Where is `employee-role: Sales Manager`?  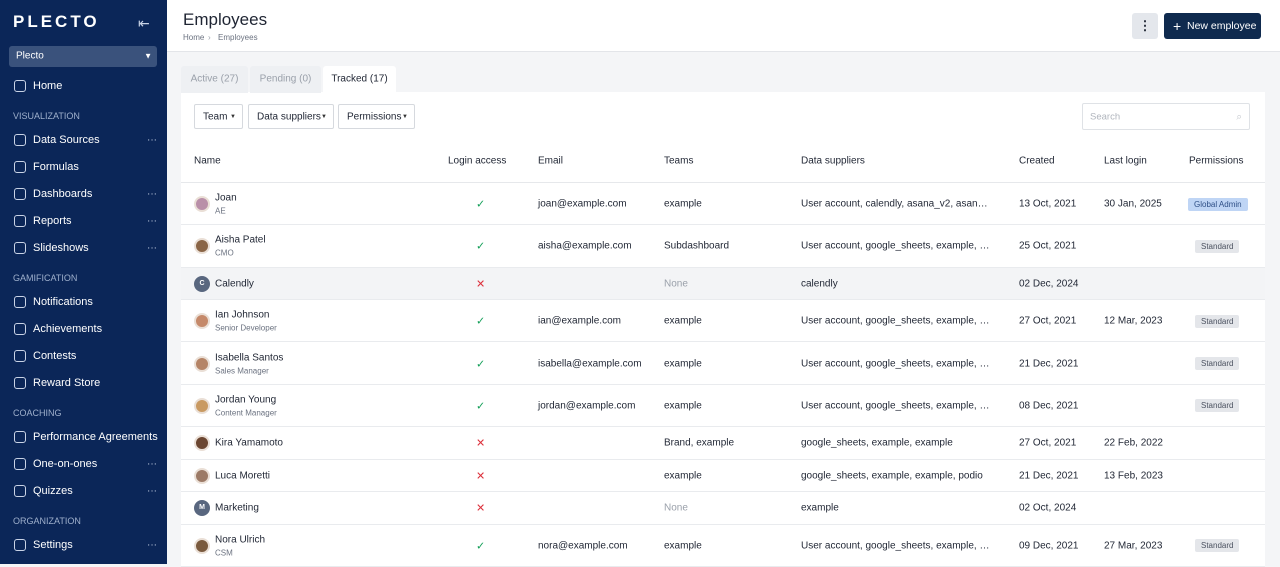 employee-role: Sales Manager is located at coordinates (242, 371).